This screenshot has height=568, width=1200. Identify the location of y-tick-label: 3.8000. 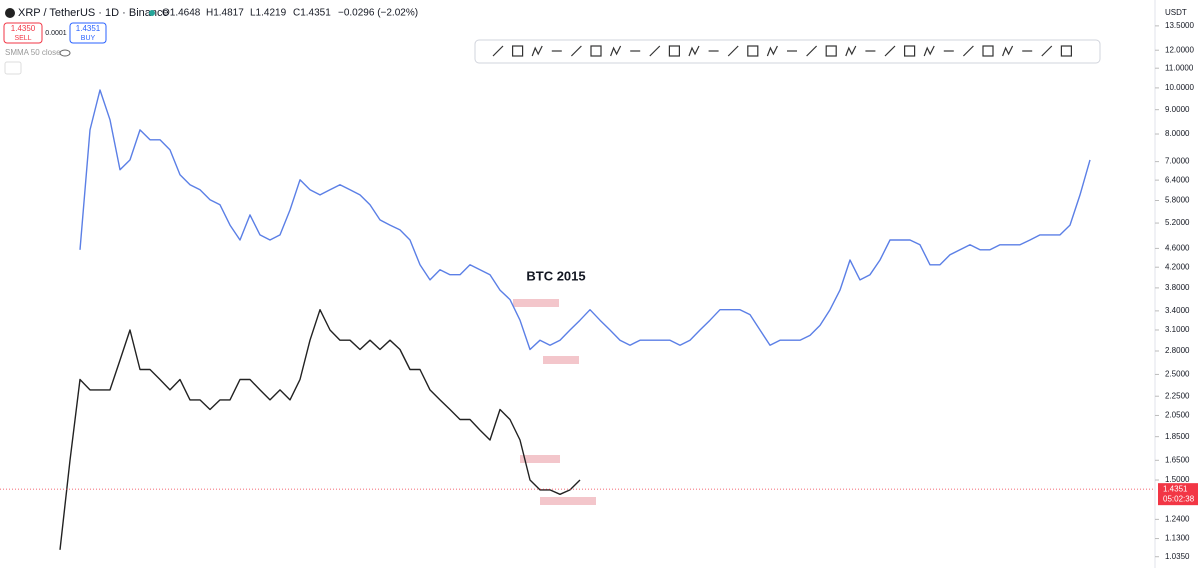
(1177, 287).